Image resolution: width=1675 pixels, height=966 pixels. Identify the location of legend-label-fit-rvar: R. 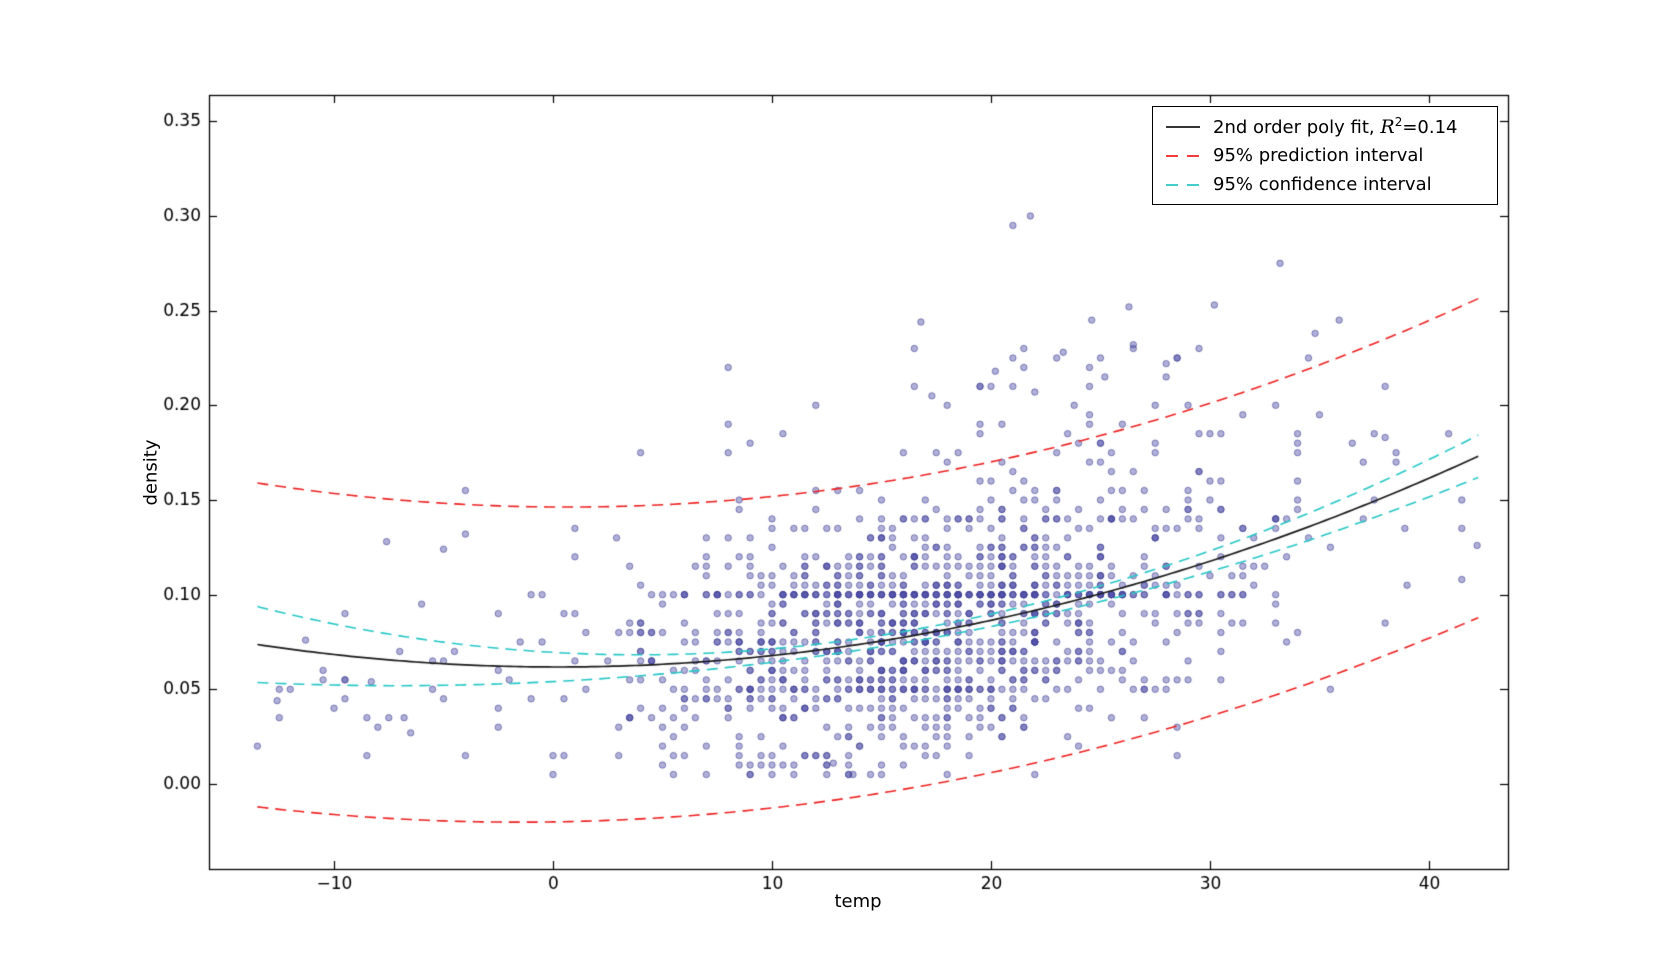
(1387, 126).